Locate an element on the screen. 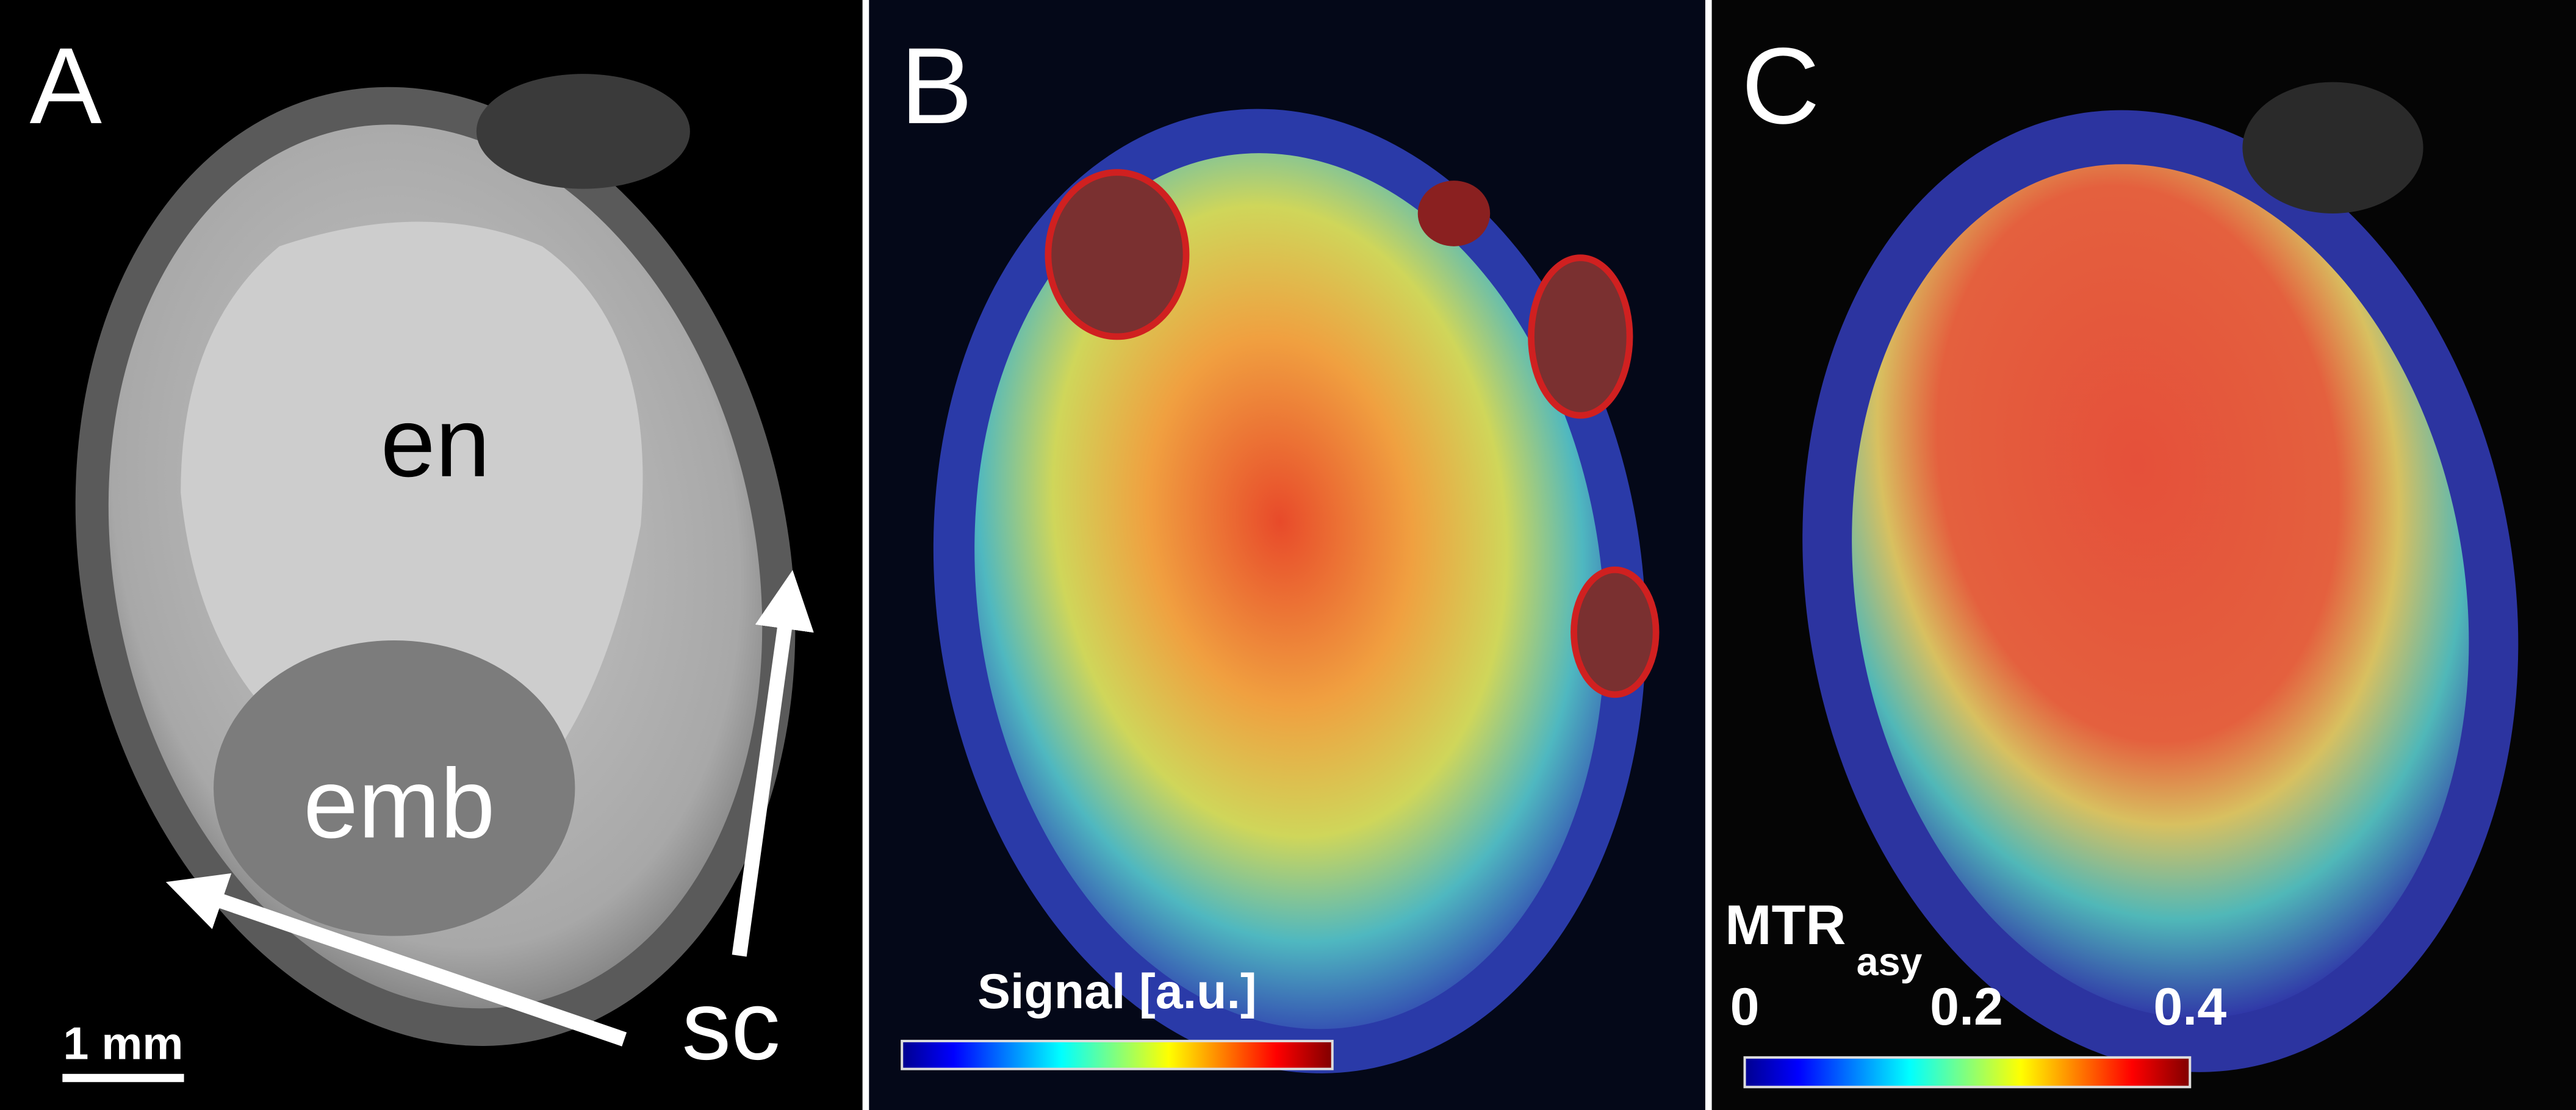 This screenshot has height=1110, width=2576. scale-bar is located at coordinates (123, 1078).